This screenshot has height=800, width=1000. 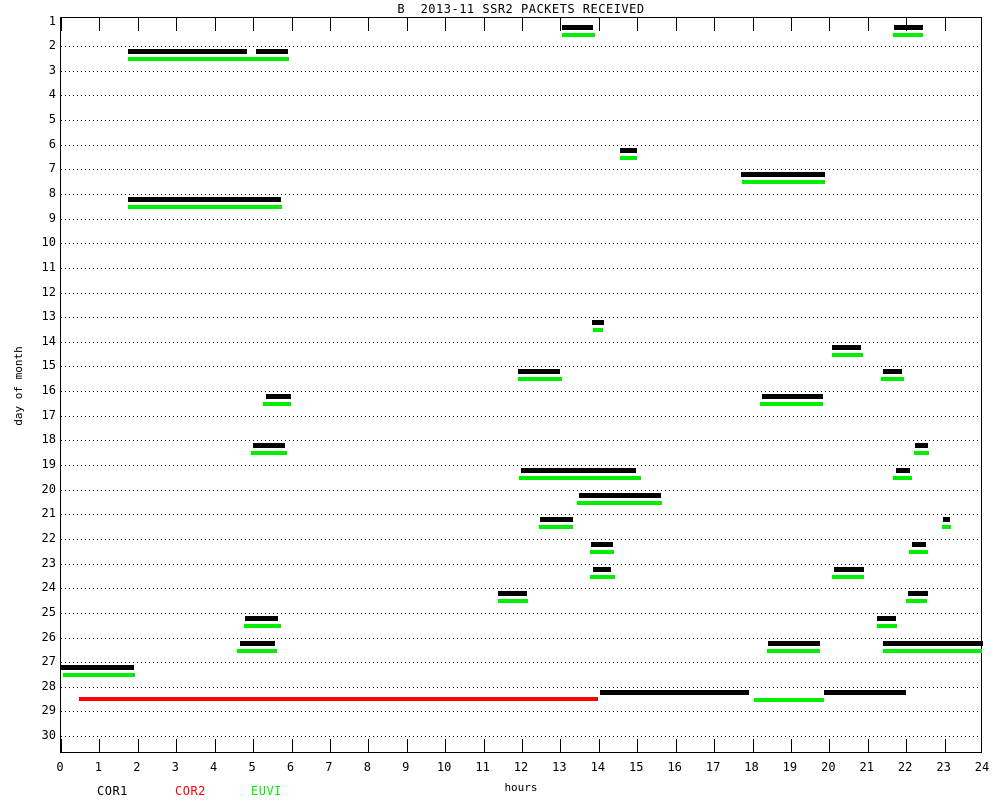 What do you see at coordinates (98, 767) in the screenshot?
I see `x-tick-label-1: 1` at bounding box center [98, 767].